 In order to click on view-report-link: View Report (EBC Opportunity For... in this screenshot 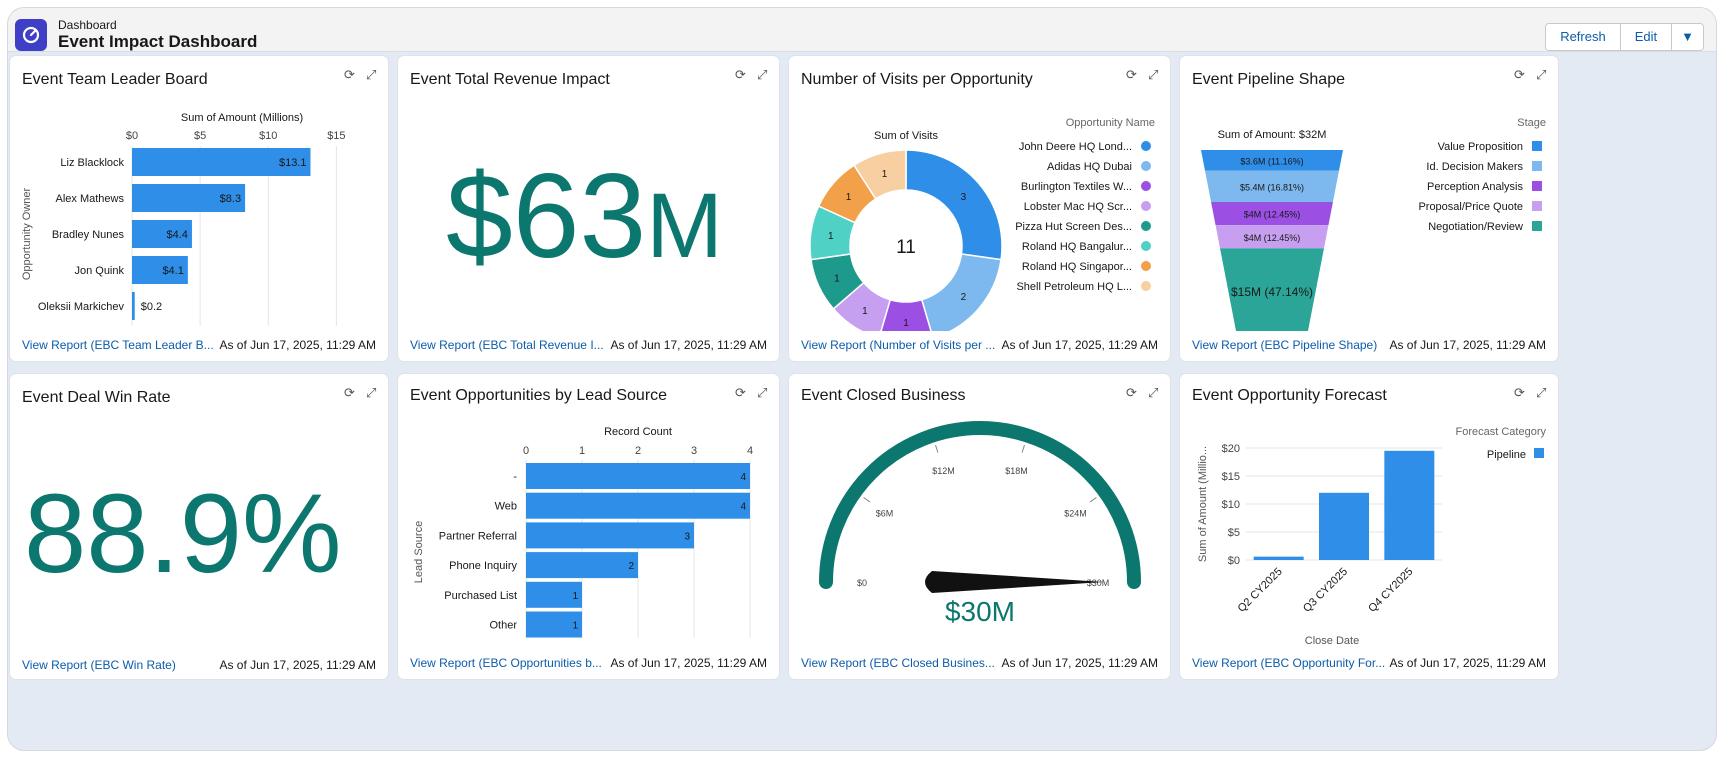, I will do `click(1289, 663)`.